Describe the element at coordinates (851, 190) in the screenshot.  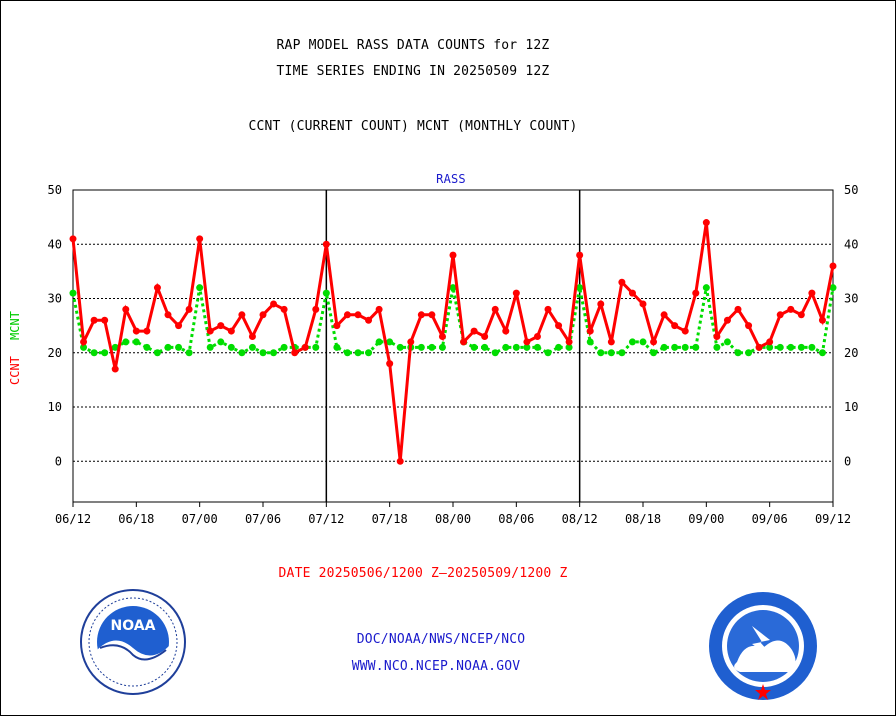
I see `y-tick-label-right: 50` at that location.